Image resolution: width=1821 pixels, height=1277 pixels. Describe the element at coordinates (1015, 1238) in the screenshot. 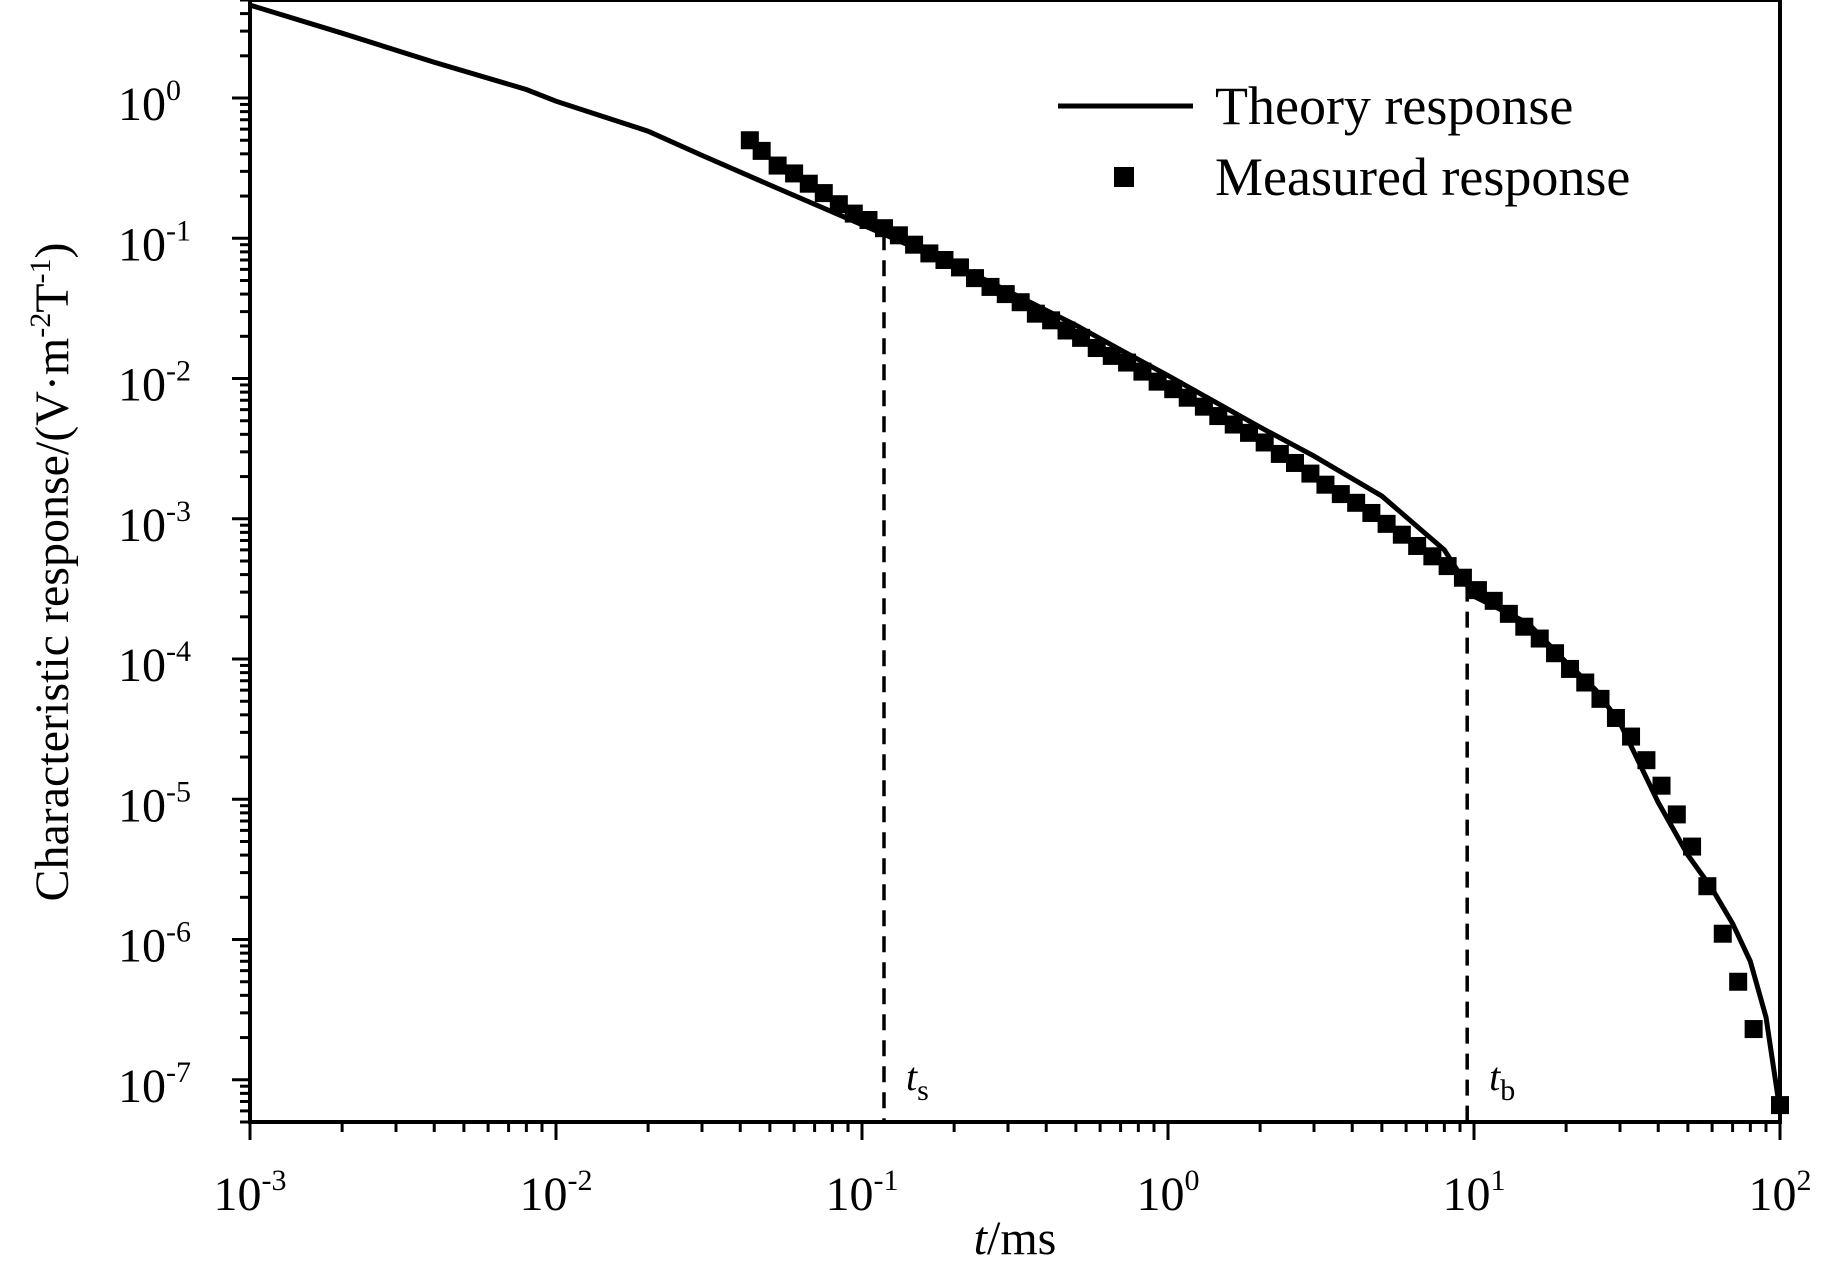

I see `x-axis-title: t/ms` at that location.